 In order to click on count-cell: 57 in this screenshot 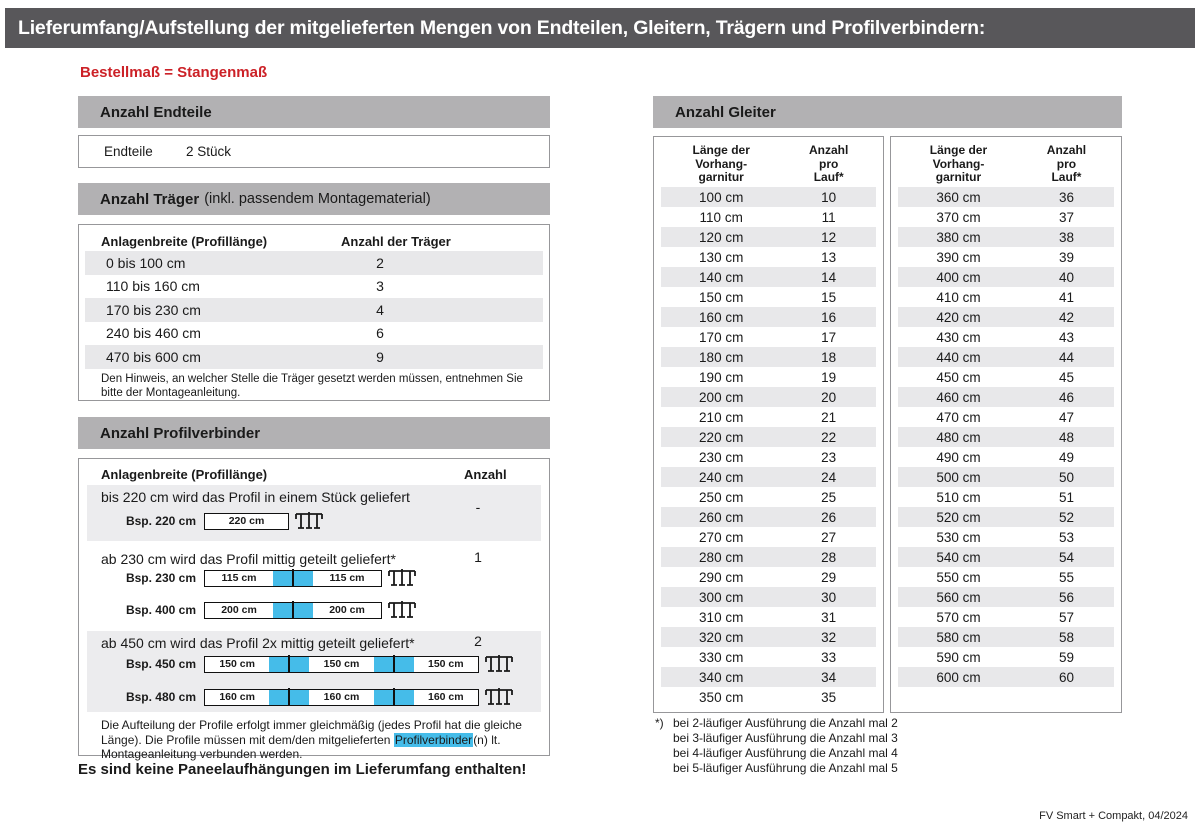, I will do `click(1066, 617)`.